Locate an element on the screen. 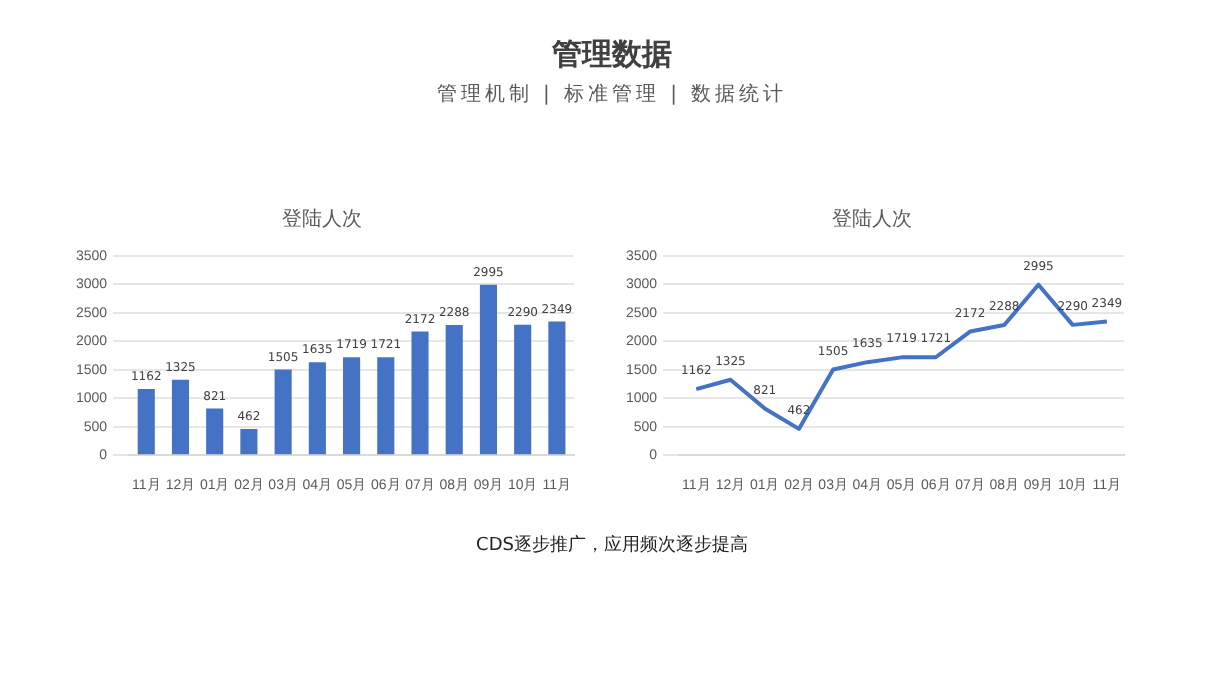 This screenshot has height=694, width=1224. text: CDS逐步推广，应用频次逐步提高 is located at coordinates (612, 545).